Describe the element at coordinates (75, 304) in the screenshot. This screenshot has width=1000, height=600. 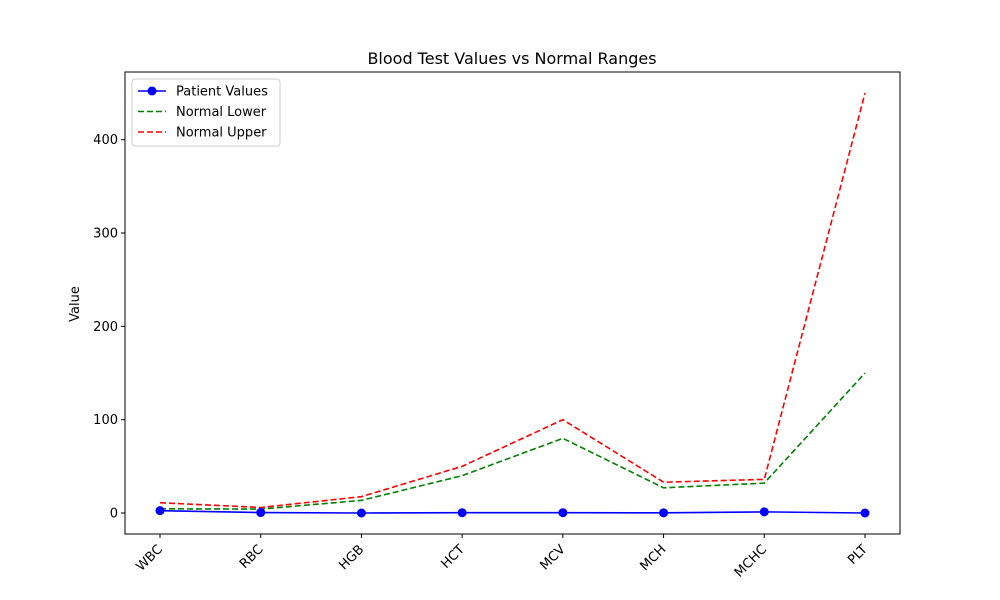
I see `y-axis-label: Value` at that location.